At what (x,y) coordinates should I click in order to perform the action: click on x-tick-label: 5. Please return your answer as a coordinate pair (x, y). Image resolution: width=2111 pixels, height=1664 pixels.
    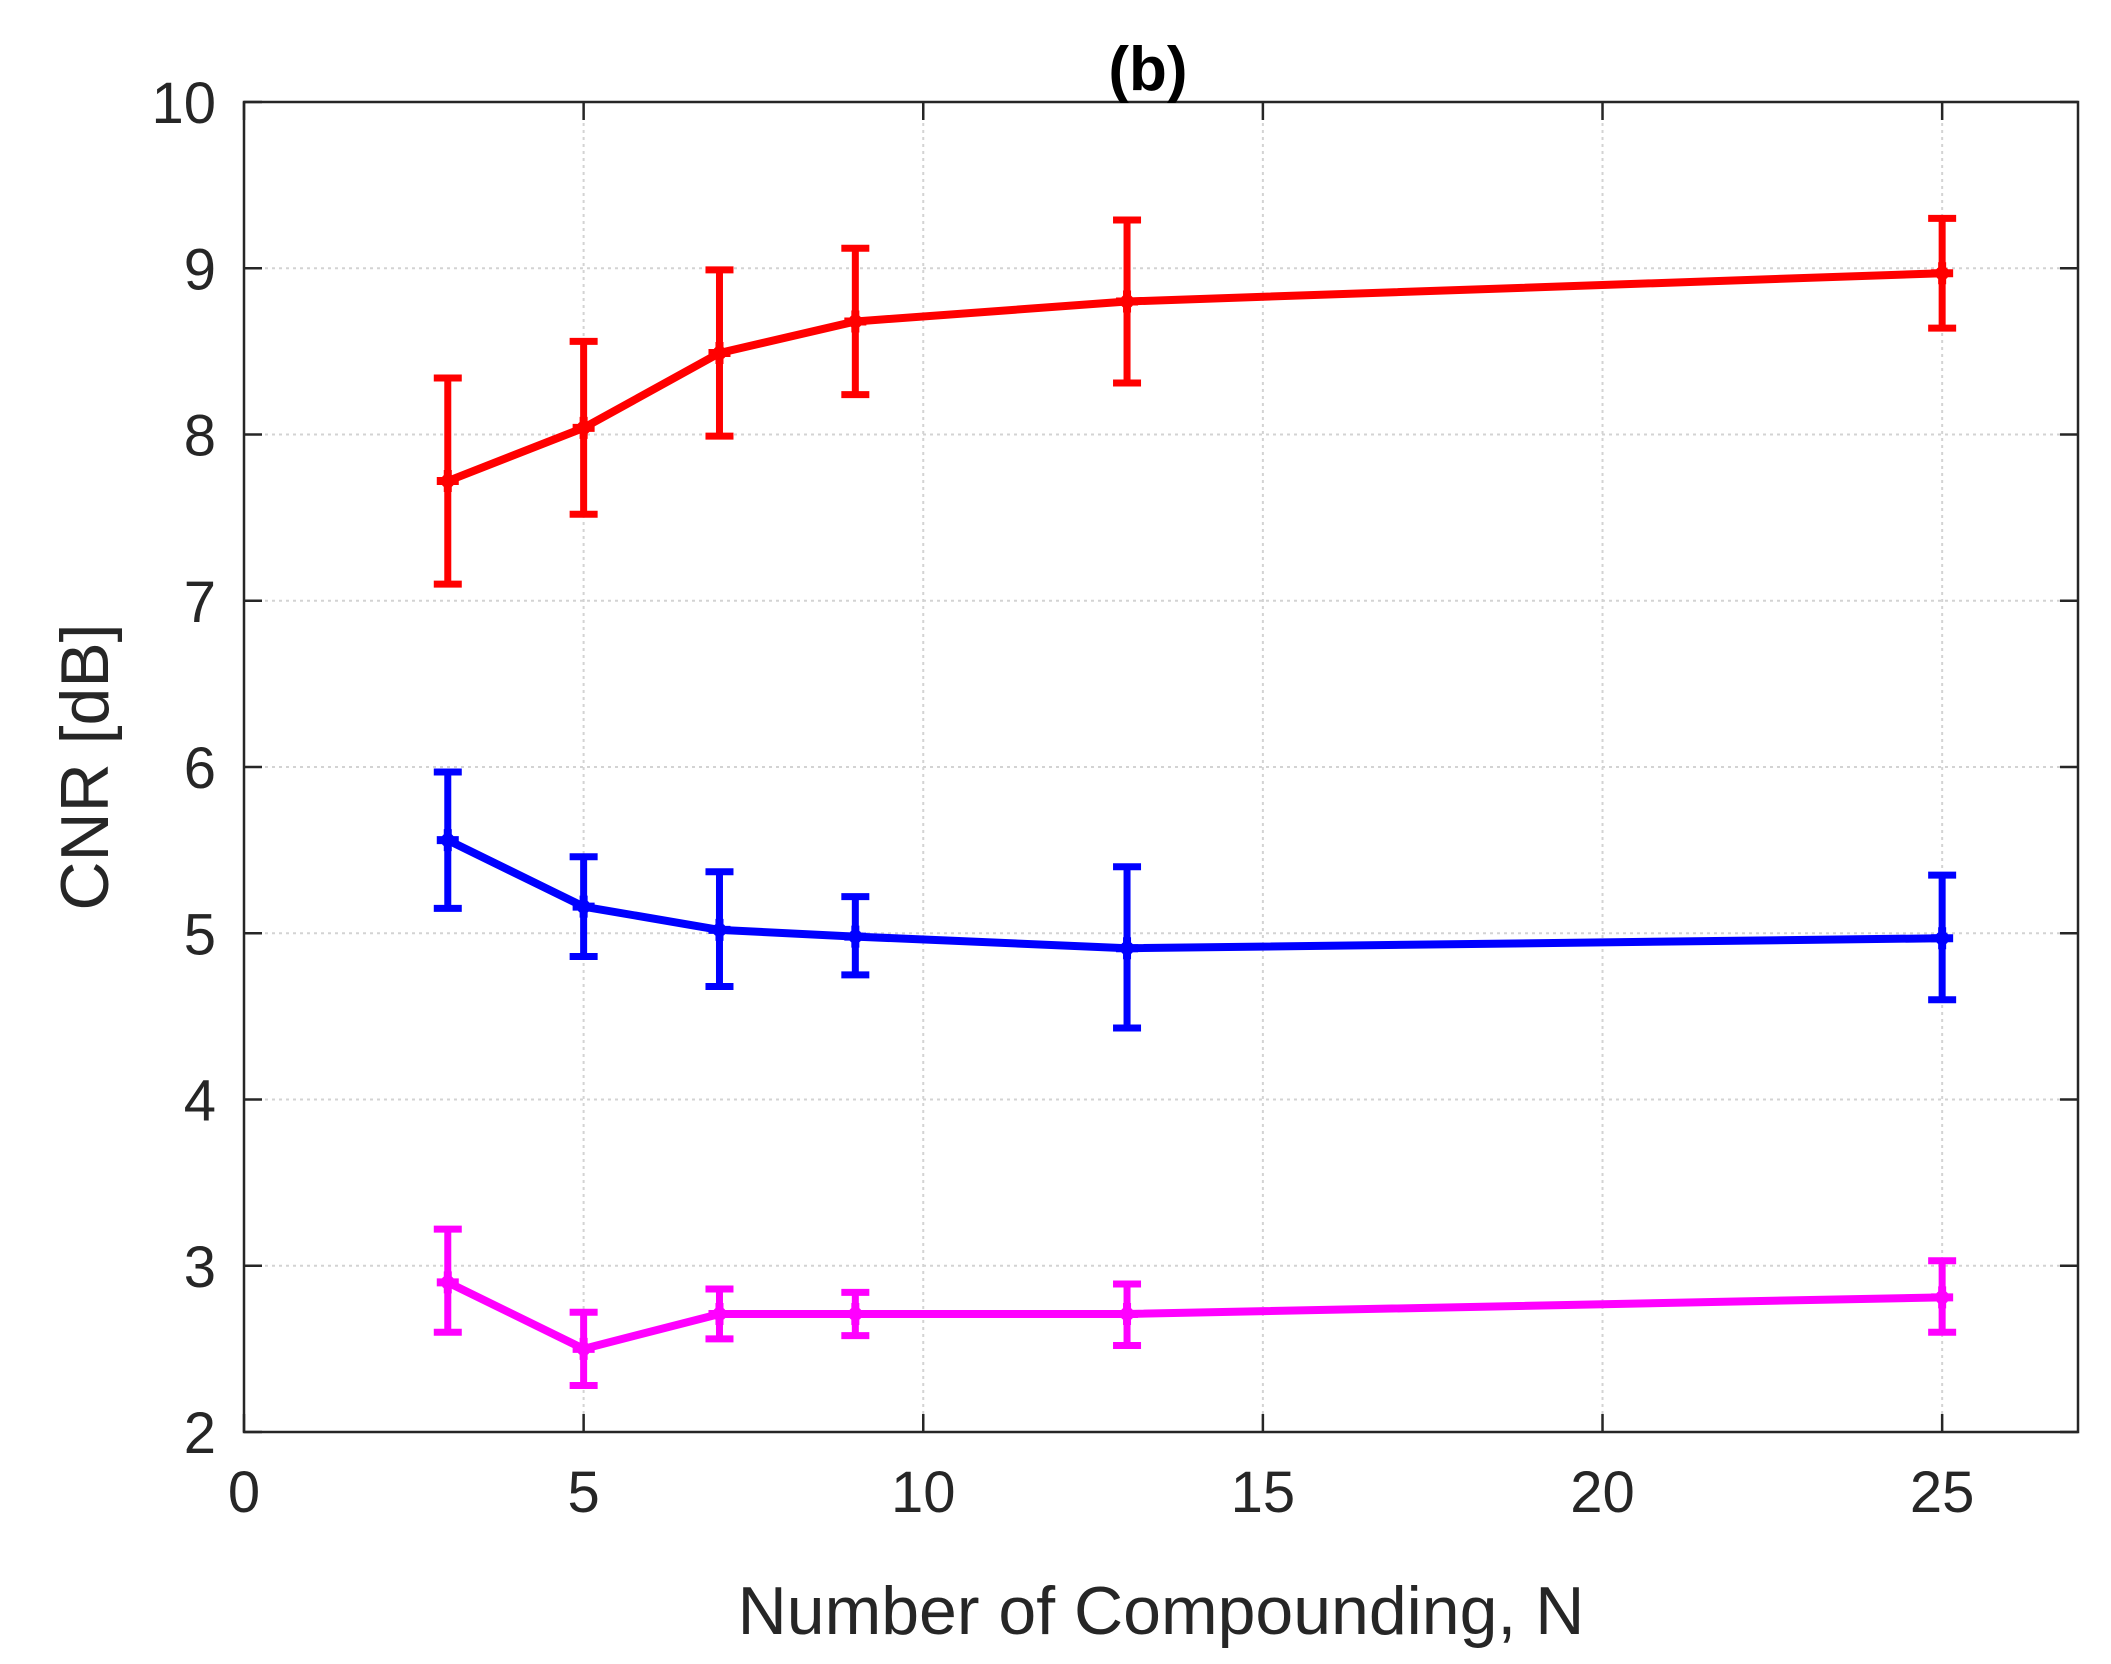
    Looking at the image, I should click on (583, 1492).